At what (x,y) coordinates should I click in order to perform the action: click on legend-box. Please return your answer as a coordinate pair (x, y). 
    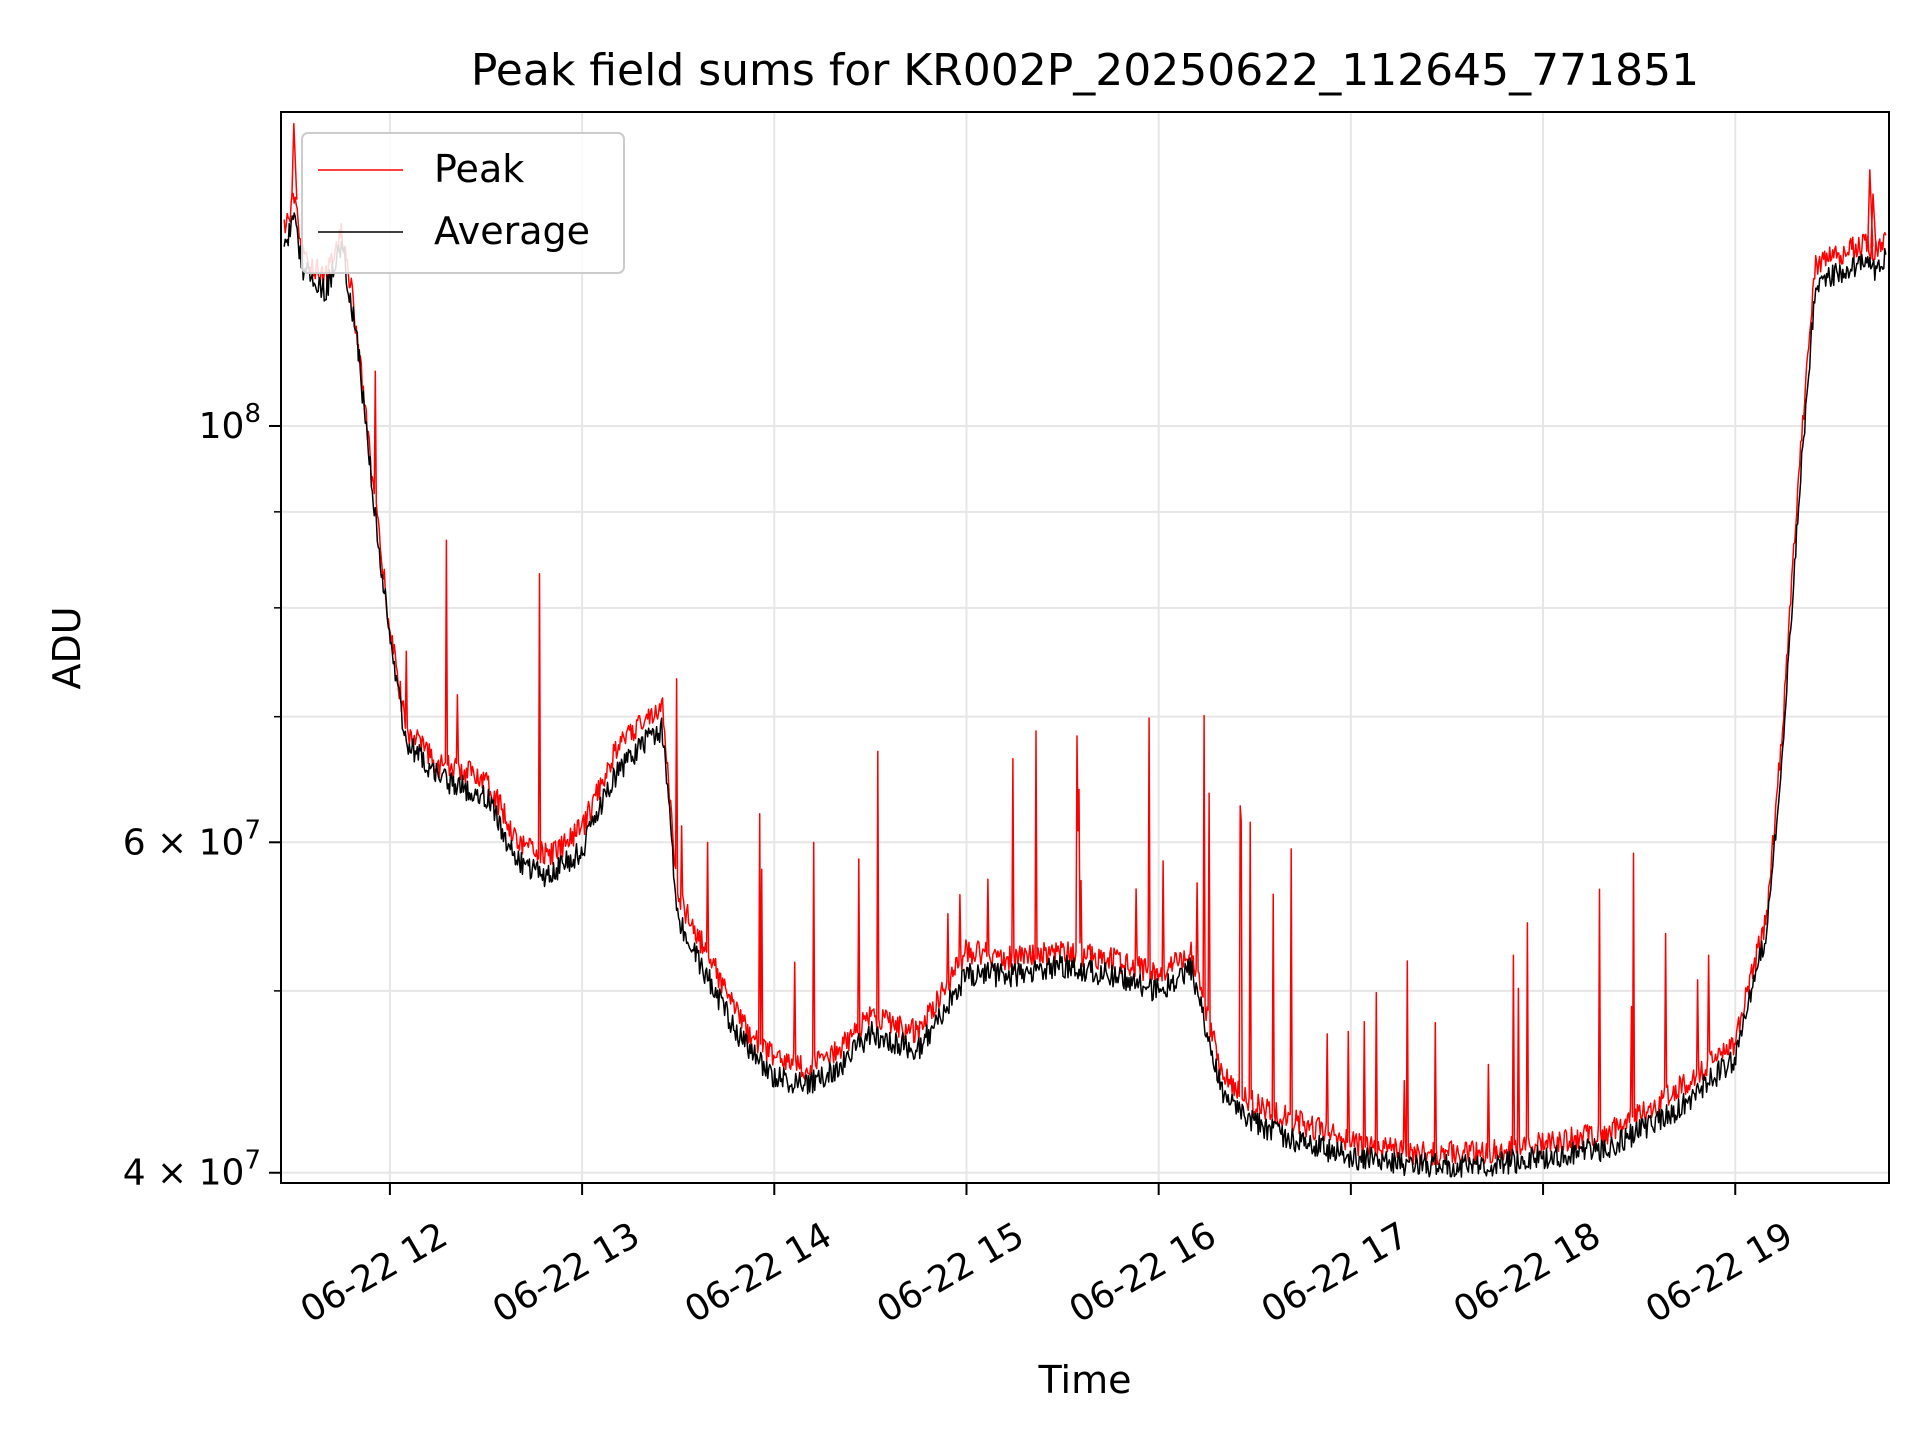
    Looking at the image, I should click on (463, 203).